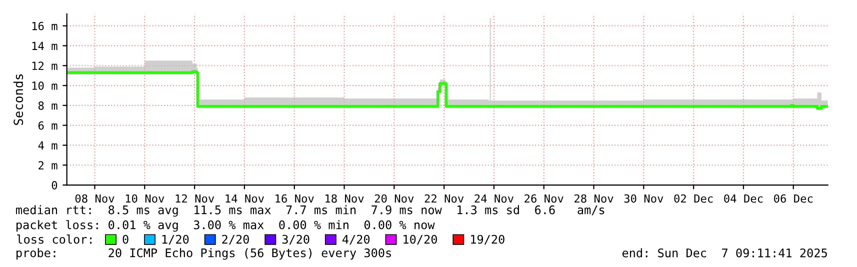  Describe the element at coordinates (48, 145) in the screenshot. I see `y-tick-label: 4 m` at that location.